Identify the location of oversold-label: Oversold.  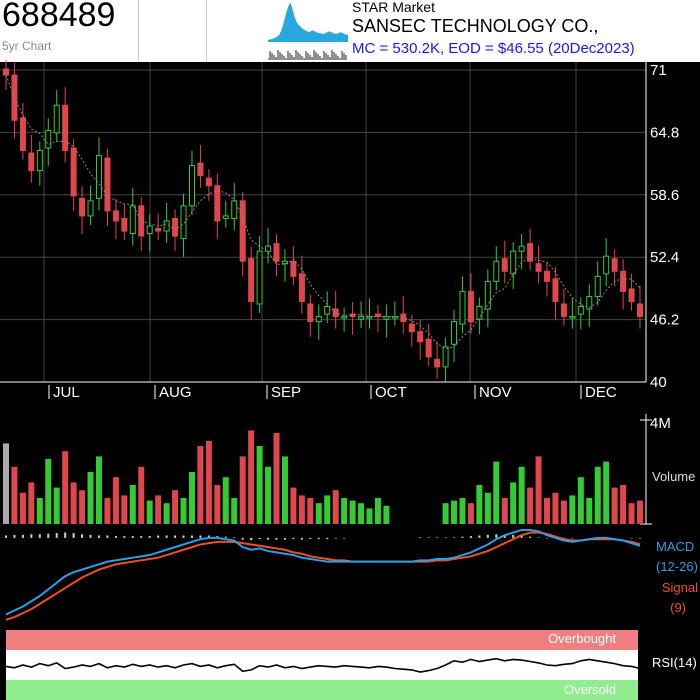
(590, 689).